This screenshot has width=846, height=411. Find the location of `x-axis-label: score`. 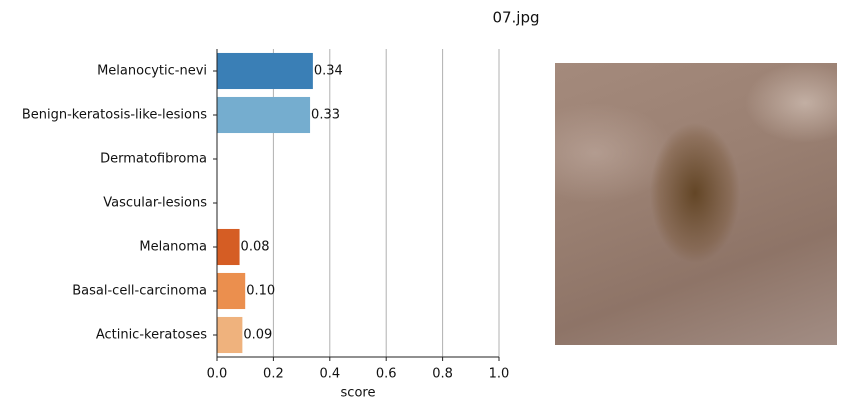

x-axis-label: score is located at coordinates (358, 393).